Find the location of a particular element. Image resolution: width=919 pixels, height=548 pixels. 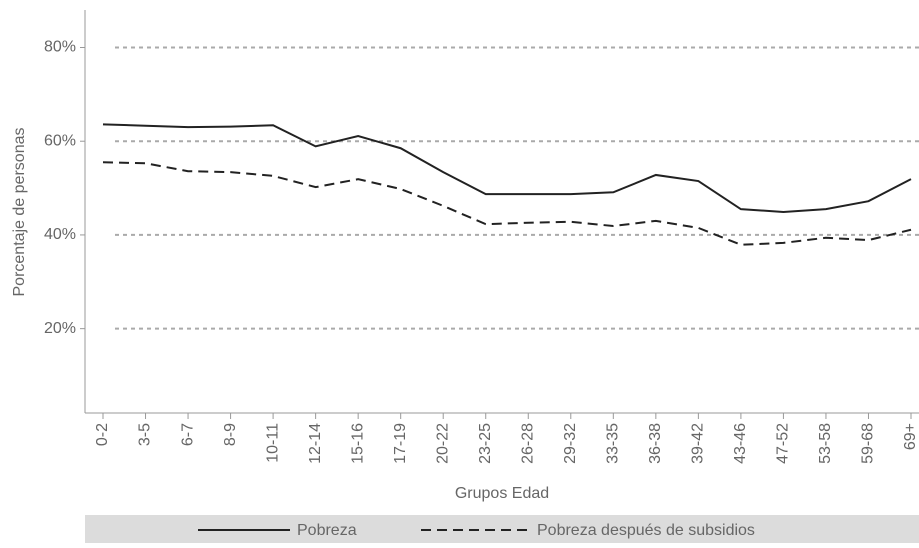

x-tick-label: 43-46 is located at coordinates (740, 443).